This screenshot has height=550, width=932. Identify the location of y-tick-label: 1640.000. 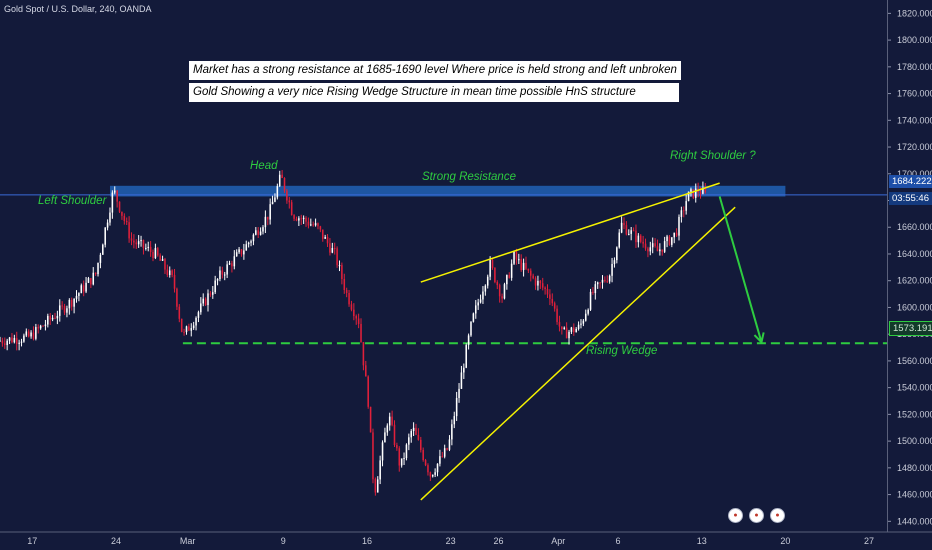
(914, 254).